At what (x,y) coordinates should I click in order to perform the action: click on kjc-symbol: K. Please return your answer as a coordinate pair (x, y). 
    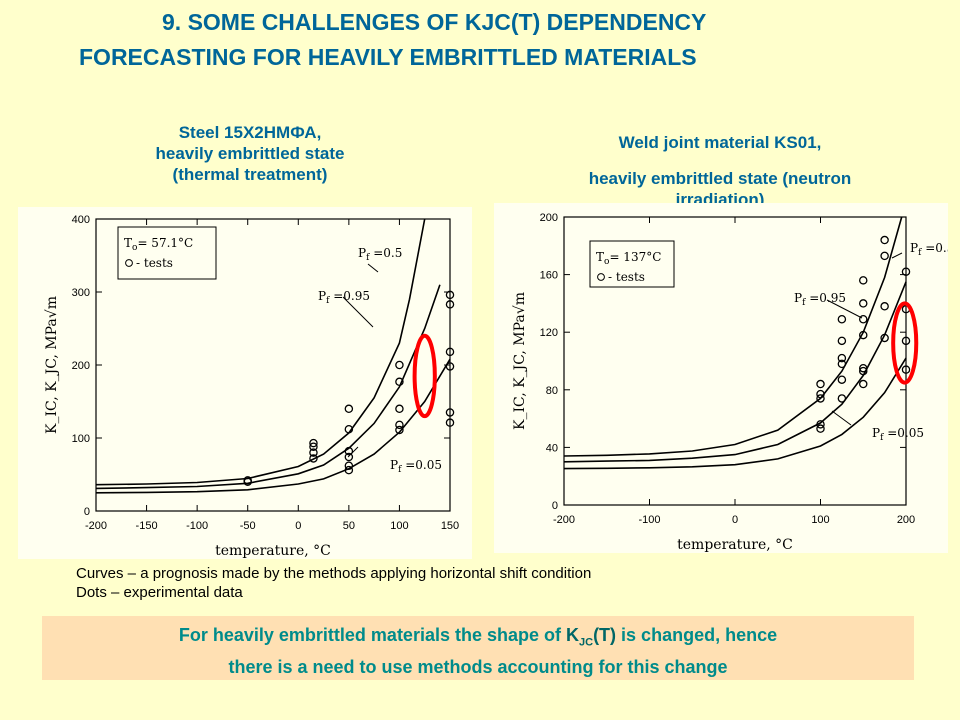
    Looking at the image, I should click on (572, 635).